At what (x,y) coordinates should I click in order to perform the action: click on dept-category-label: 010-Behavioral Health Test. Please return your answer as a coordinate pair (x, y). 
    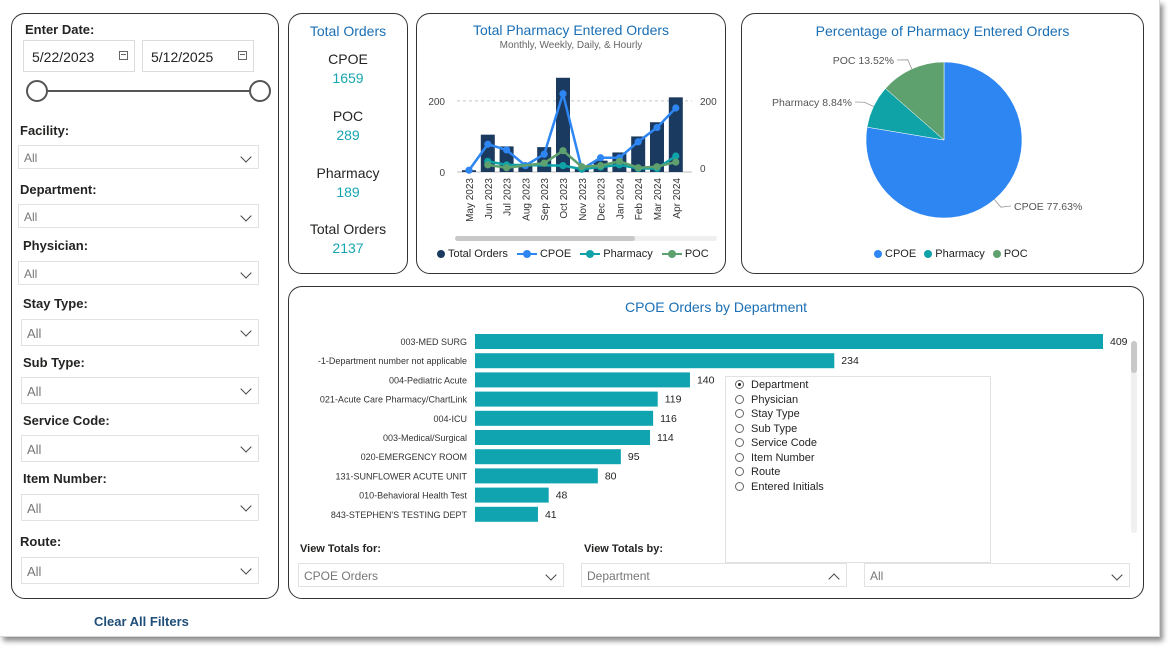
    Looking at the image, I should click on (413, 496).